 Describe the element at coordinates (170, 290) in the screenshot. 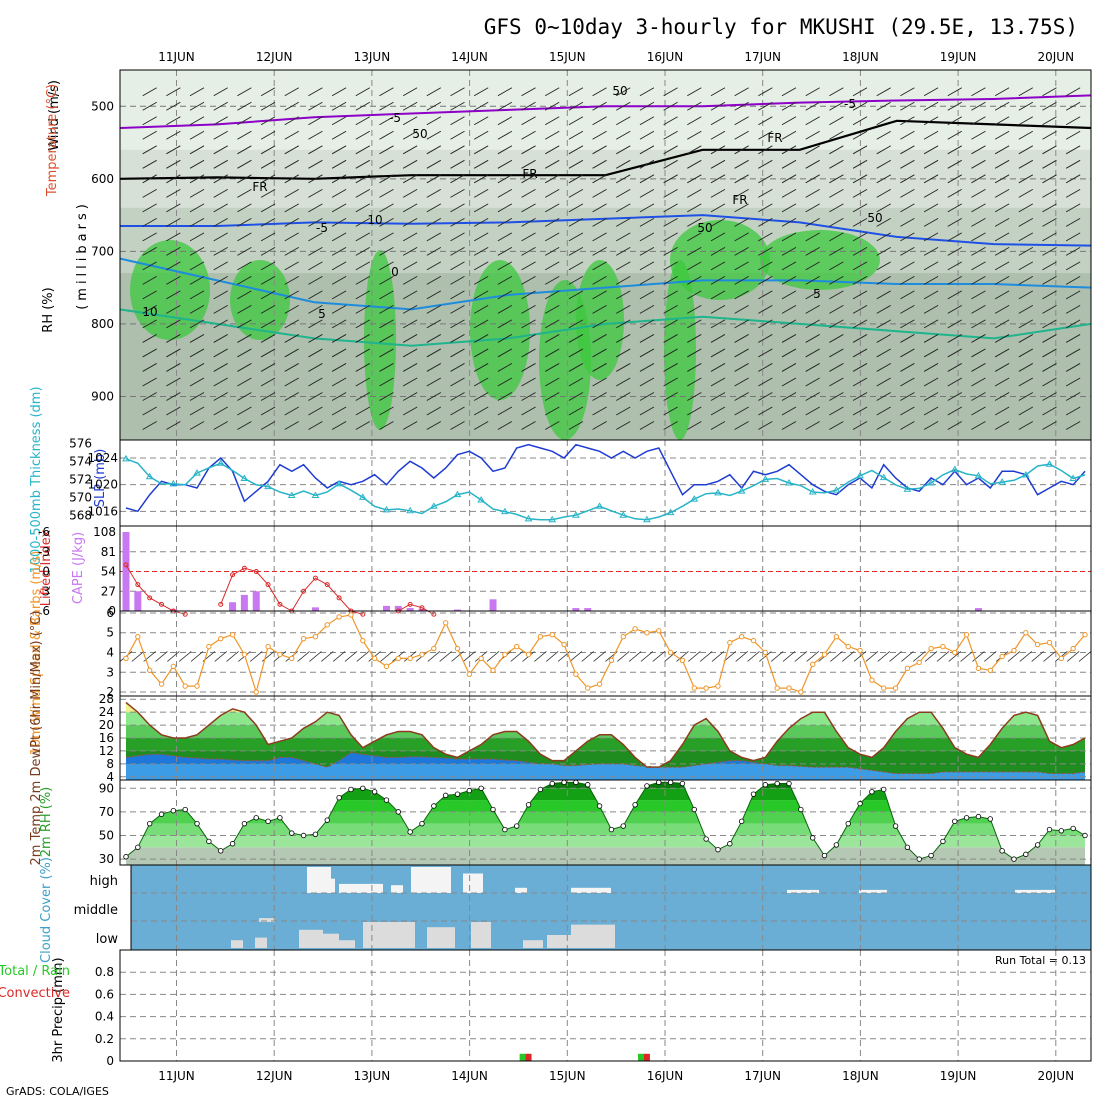

I see `rh-moist-patch` at that location.